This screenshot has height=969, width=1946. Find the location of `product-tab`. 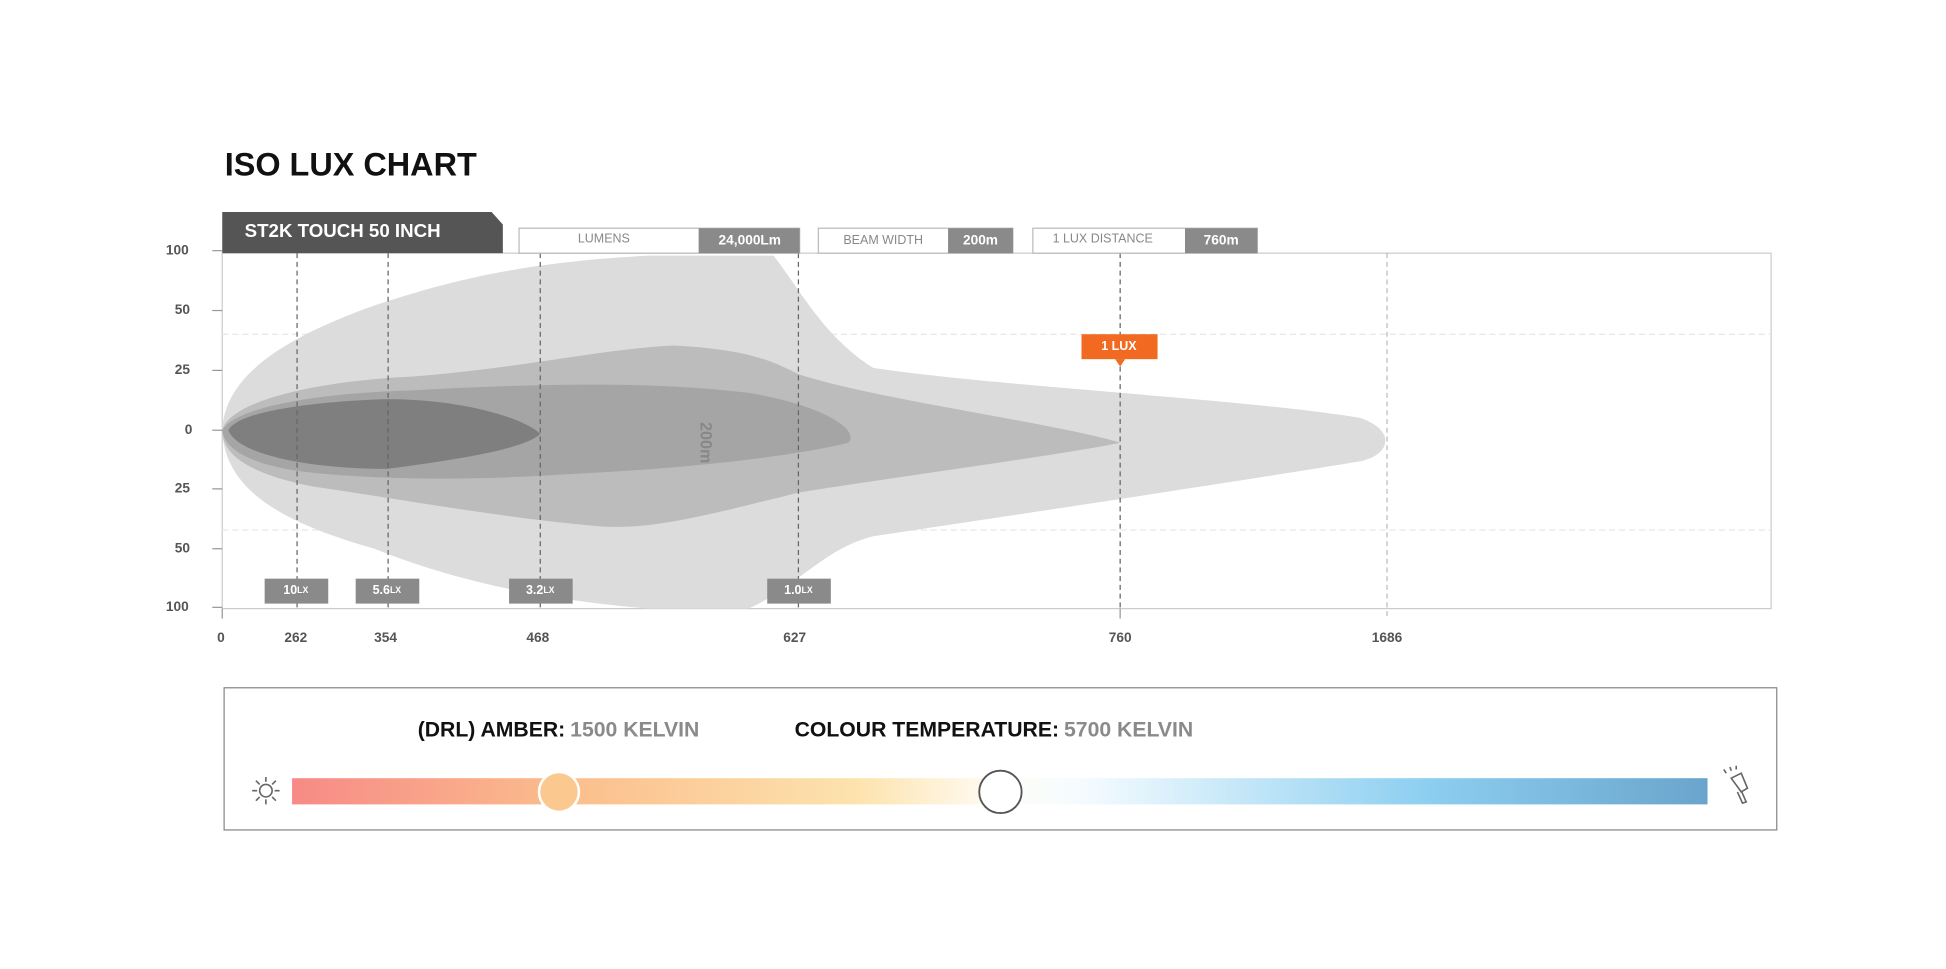

product-tab is located at coordinates (362, 233).